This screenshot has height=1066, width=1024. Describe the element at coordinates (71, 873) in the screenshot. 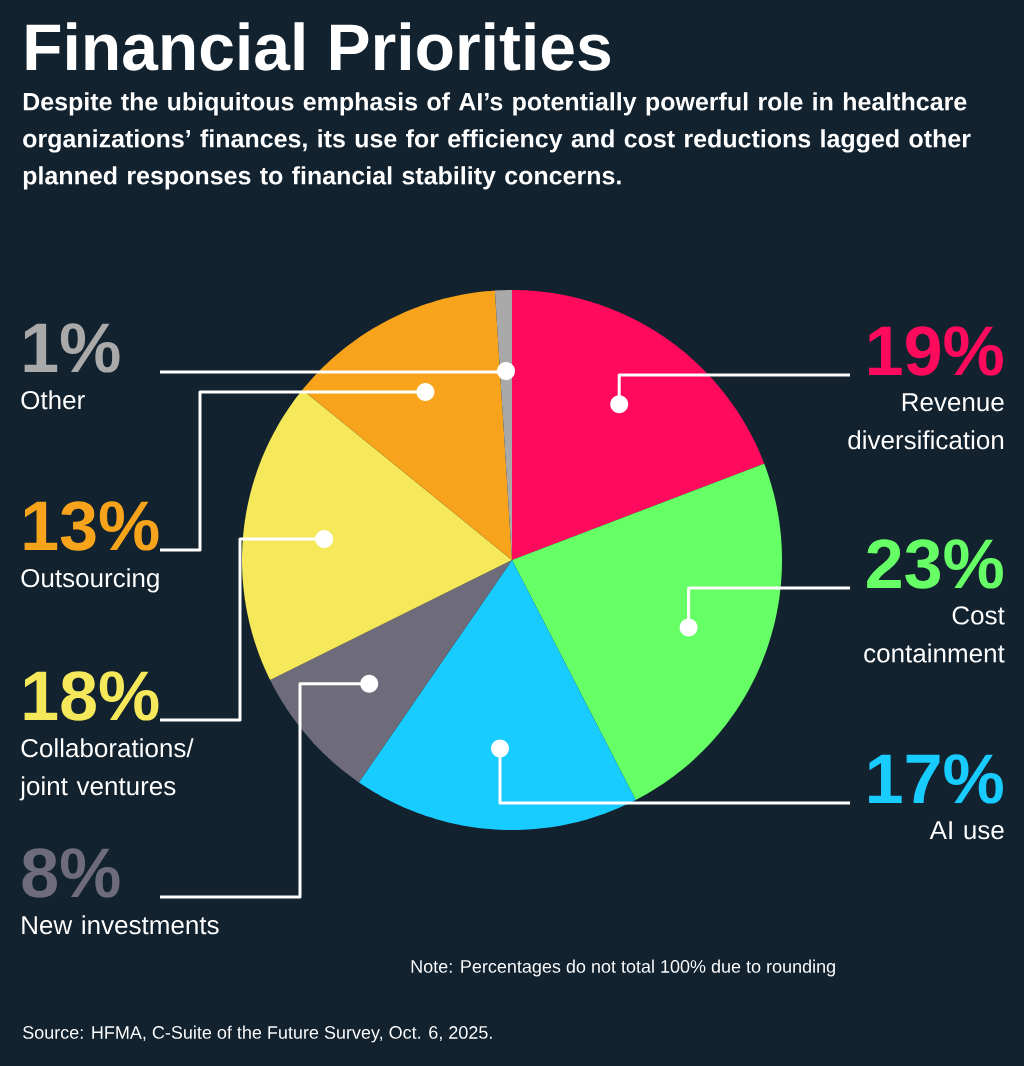

I see `data-label: 8%` at that location.